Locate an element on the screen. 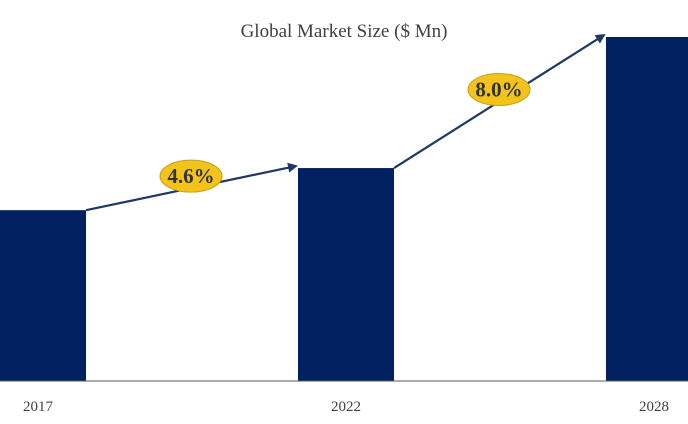 Image resolution: width=688 pixels, height=424 pixels. bar-2022 is located at coordinates (346, 274).